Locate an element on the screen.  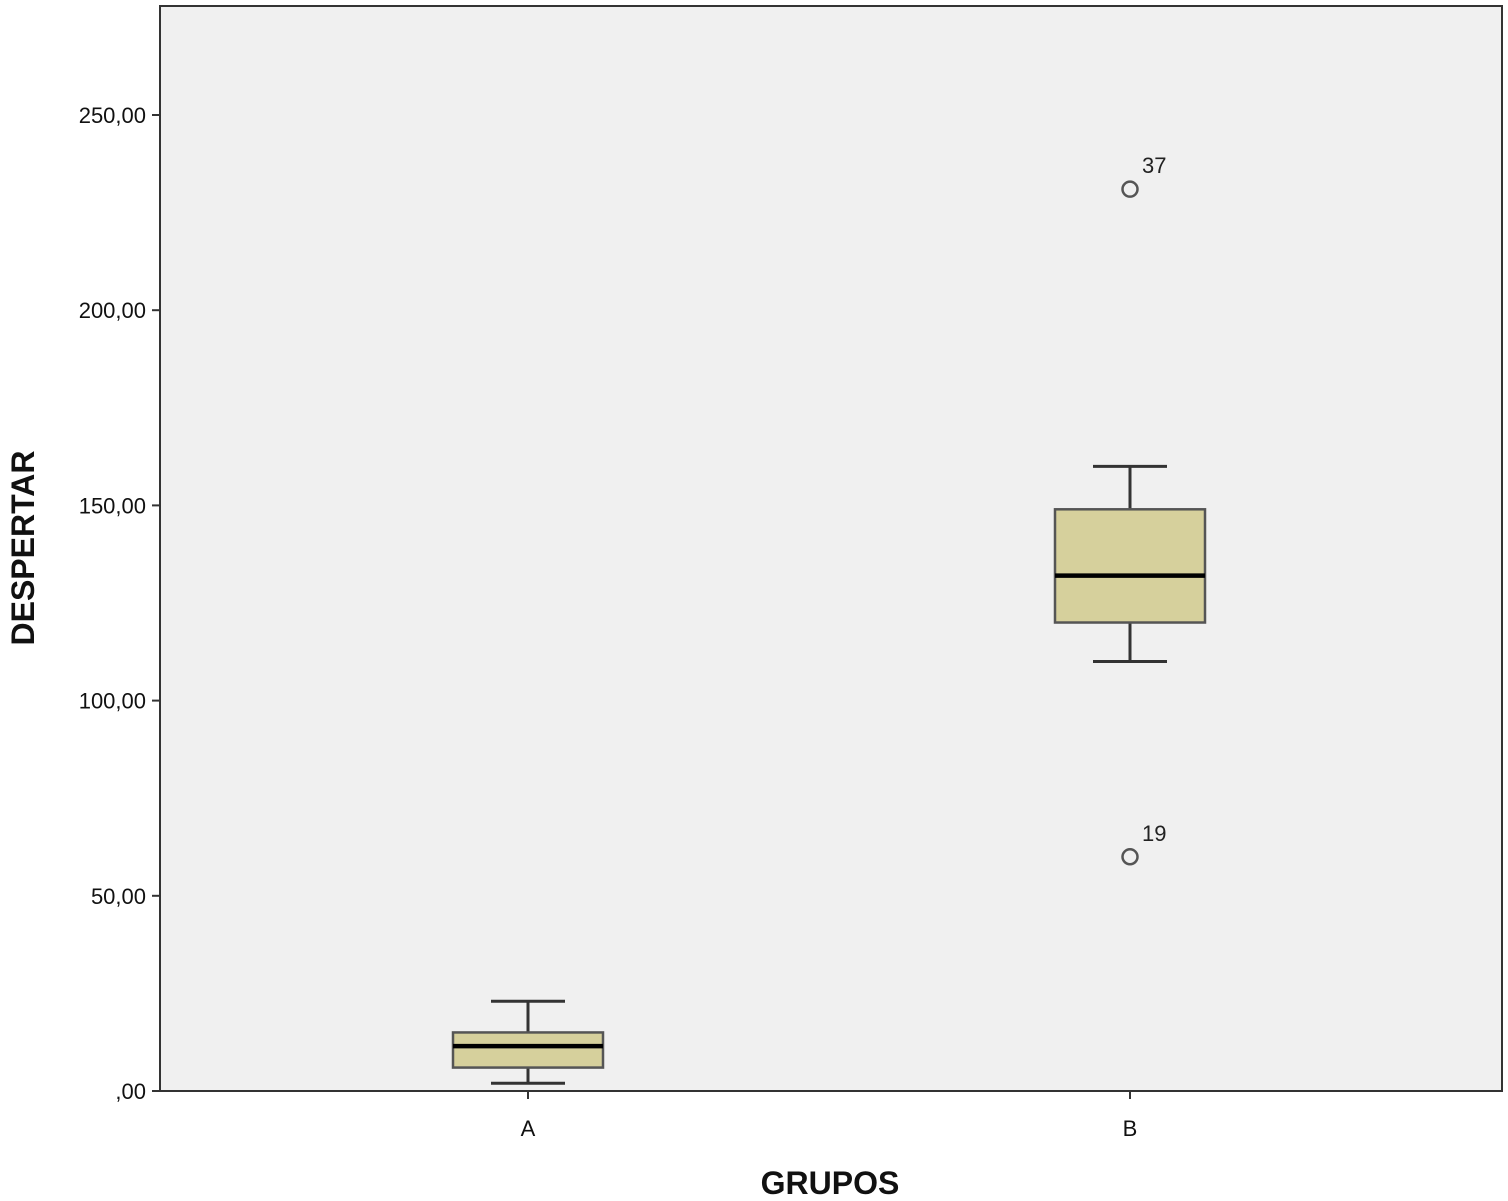
outlier-label: 19 is located at coordinates (1154, 833).